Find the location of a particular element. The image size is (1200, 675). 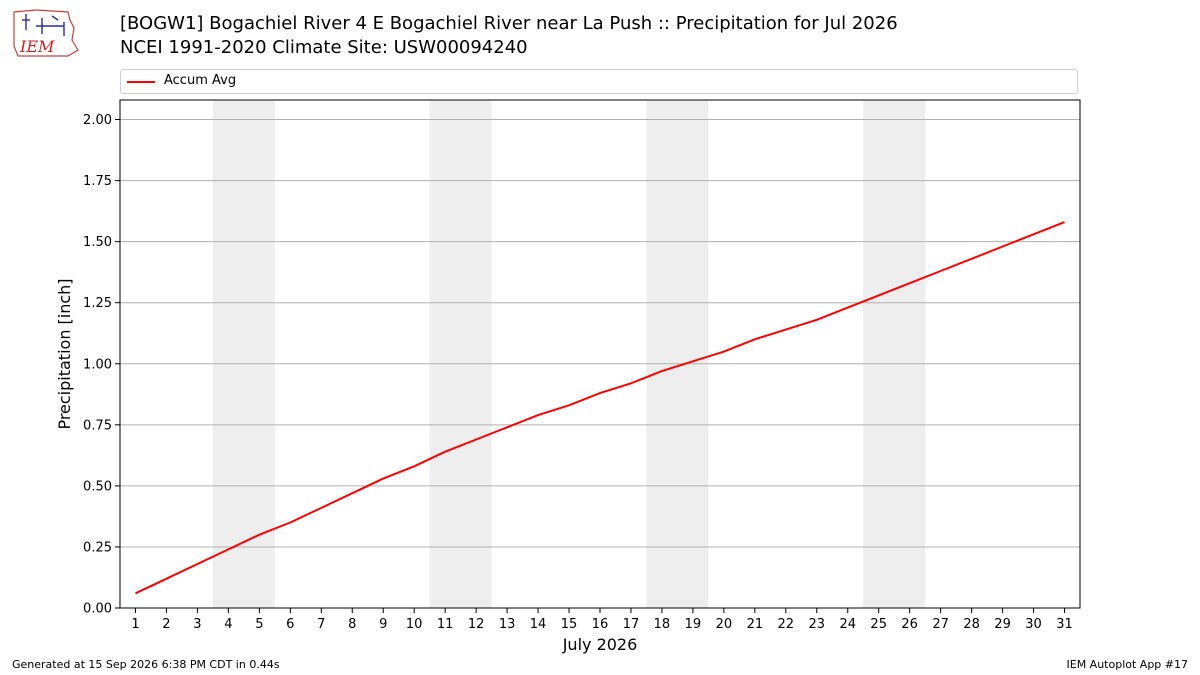

y-axis-label: Precipitation [inch] is located at coordinates (64, 353).